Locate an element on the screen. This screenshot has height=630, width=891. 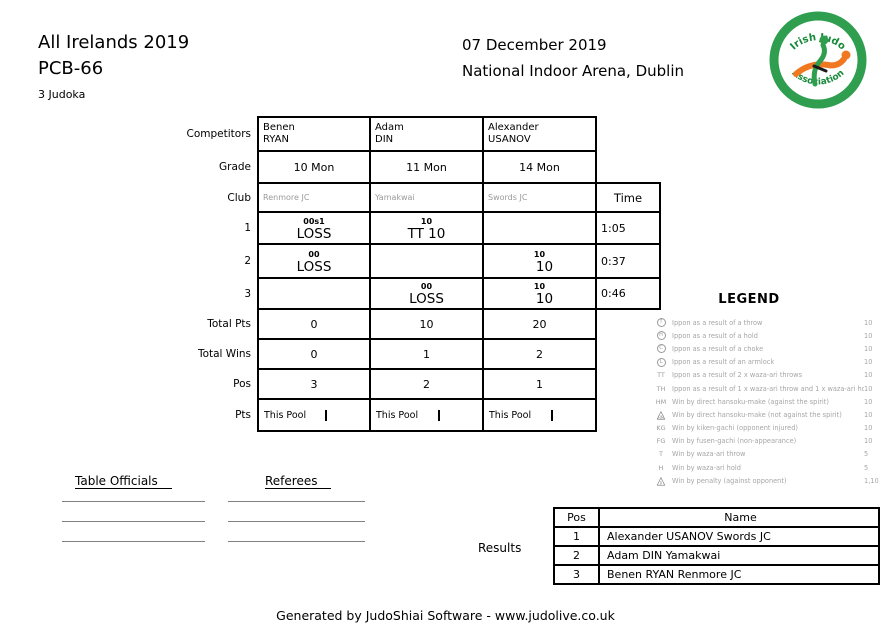
total-pts-row: Total Pts 0 10 20 is located at coordinates (423, 324).